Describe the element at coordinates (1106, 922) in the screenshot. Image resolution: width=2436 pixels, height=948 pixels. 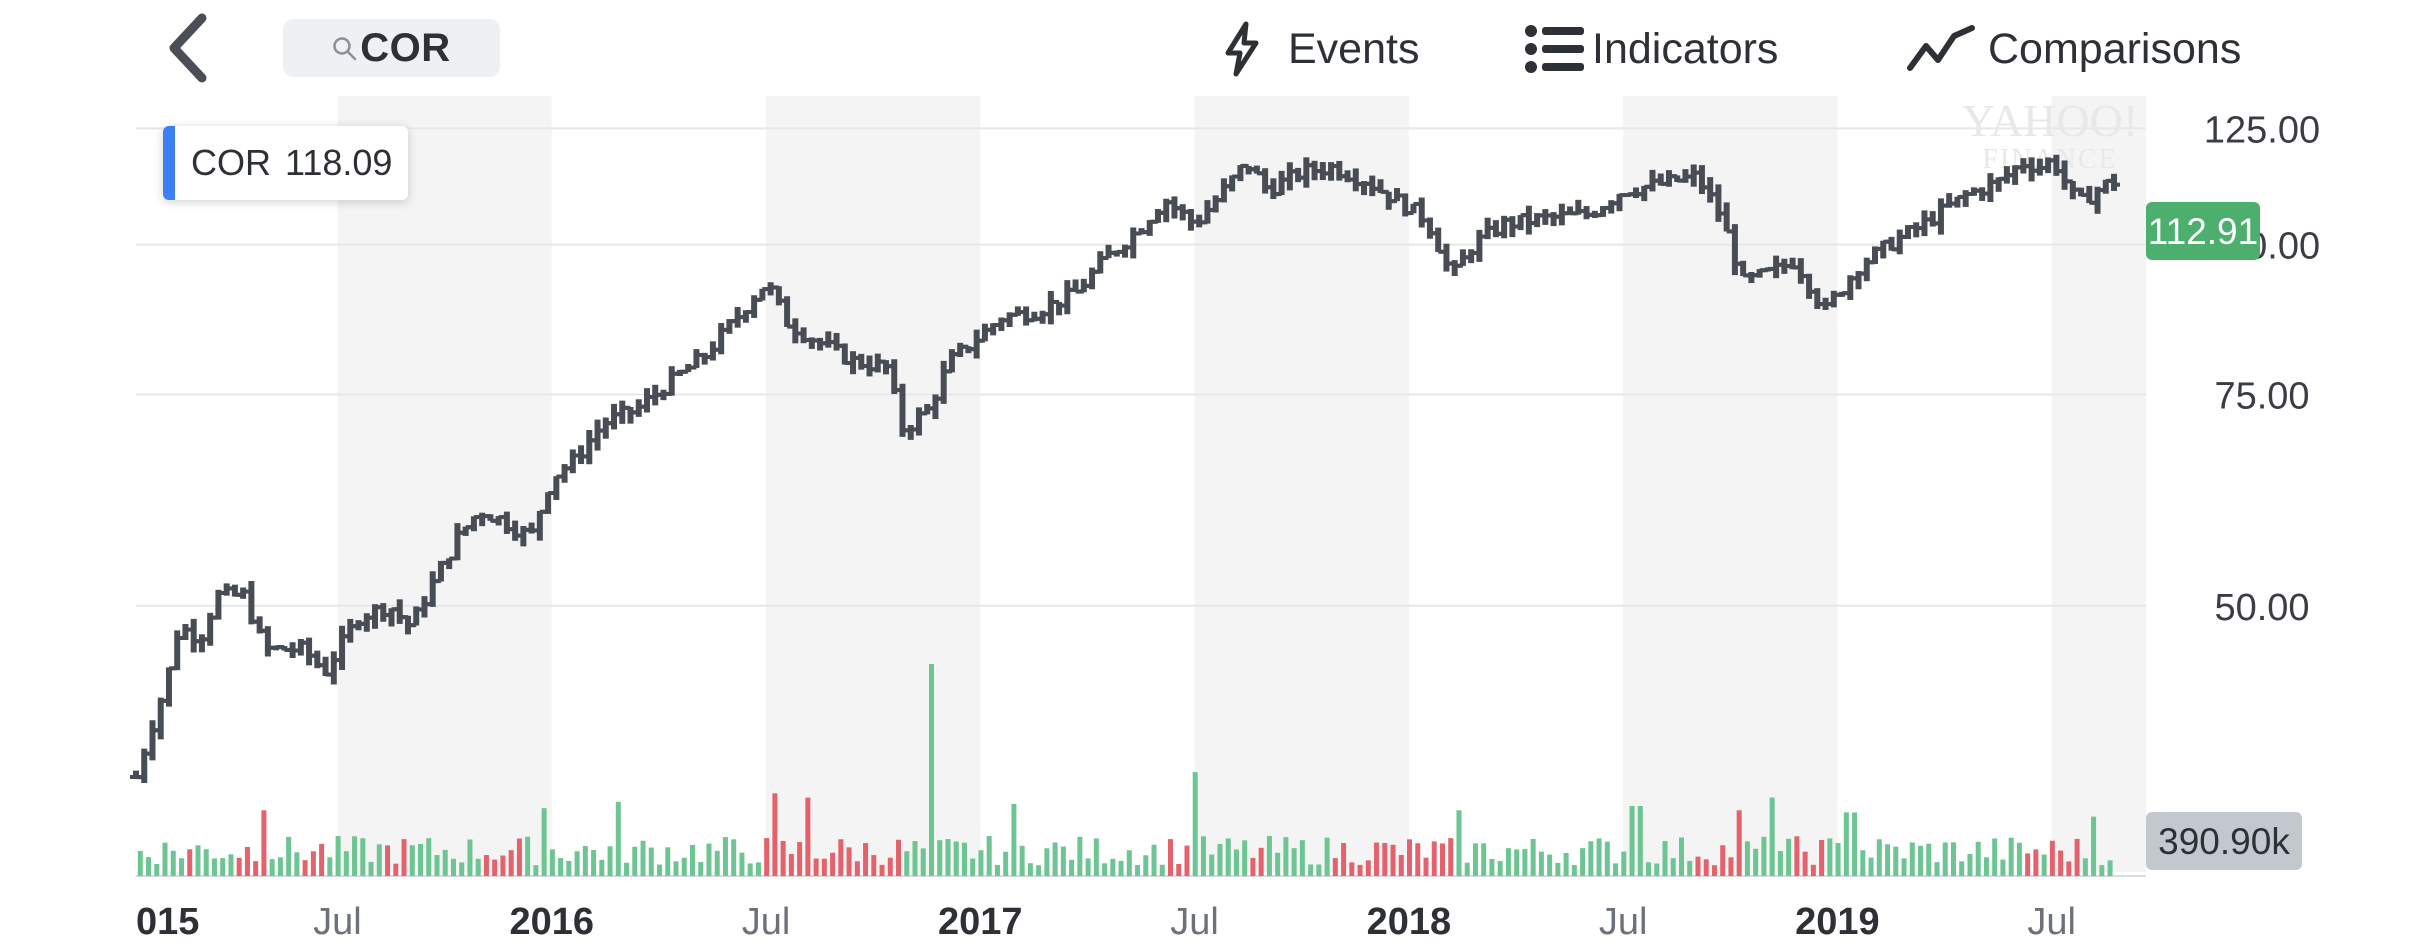
I see `x-axis: 015 Jul 2016 Jul 2017 Jul 2018 Jul 2019 Jul` at that location.